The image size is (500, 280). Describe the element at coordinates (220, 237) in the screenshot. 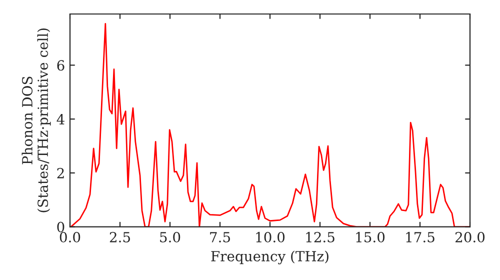

I see `x-tick-label: 7.5` at that location.